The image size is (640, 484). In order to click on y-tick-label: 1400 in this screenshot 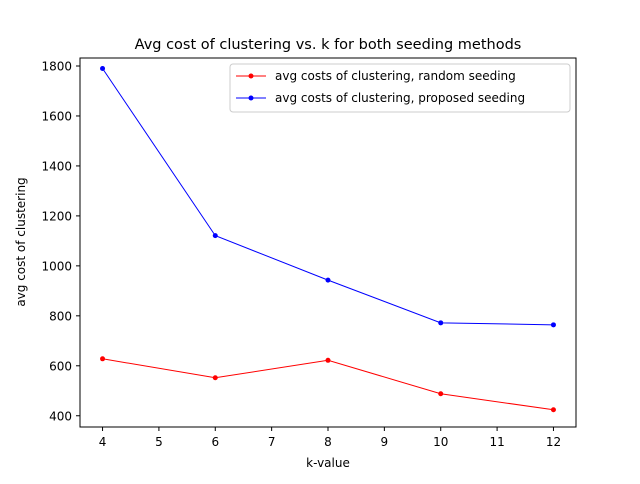, I will do `click(56, 166)`.